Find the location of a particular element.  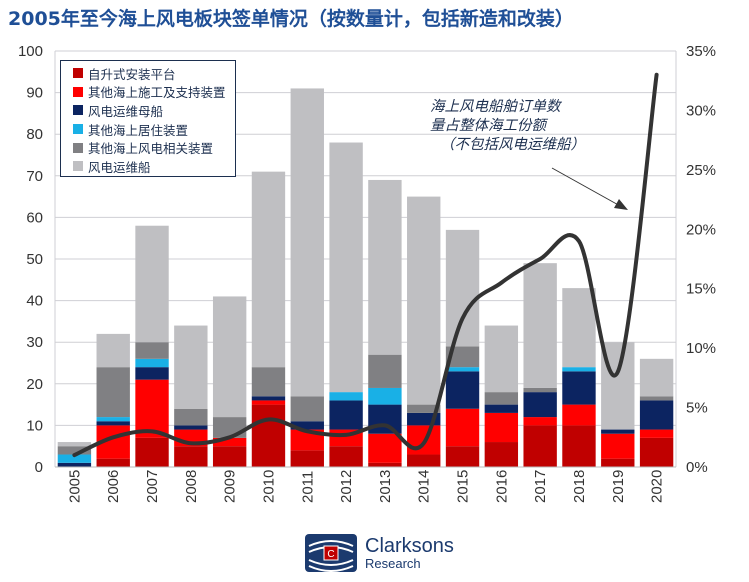

legend-item: 风电运维母船 is located at coordinates (154, 110).